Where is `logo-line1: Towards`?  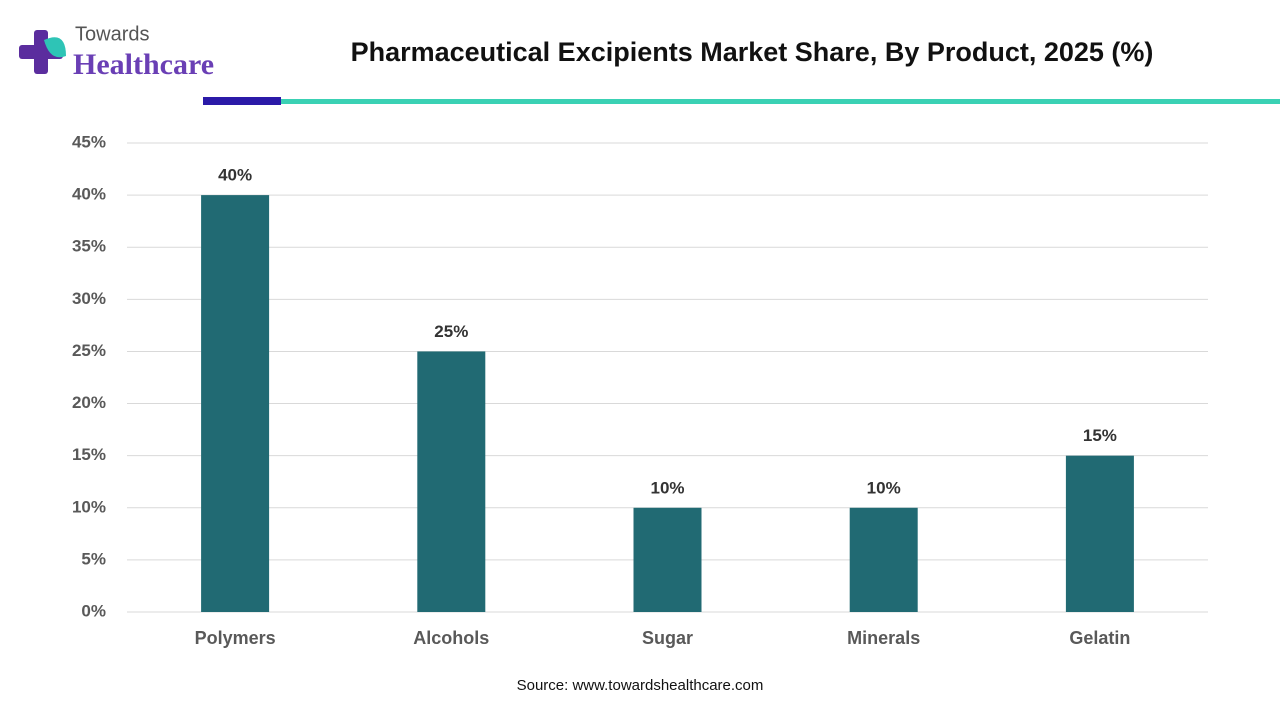 logo-line1: Towards is located at coordinates (112, 34).